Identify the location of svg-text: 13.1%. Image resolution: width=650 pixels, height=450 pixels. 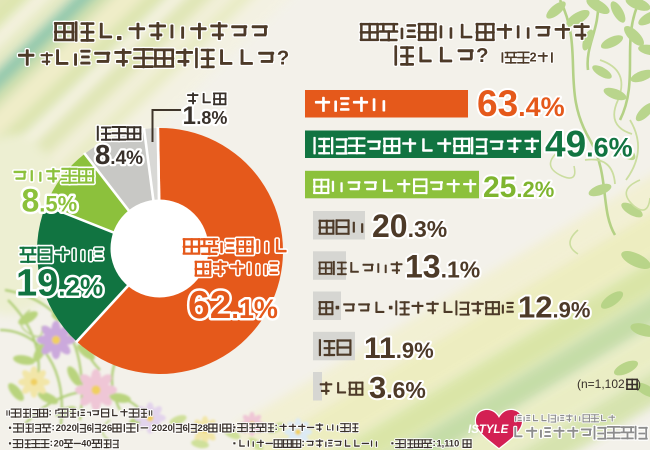
(442, 266).